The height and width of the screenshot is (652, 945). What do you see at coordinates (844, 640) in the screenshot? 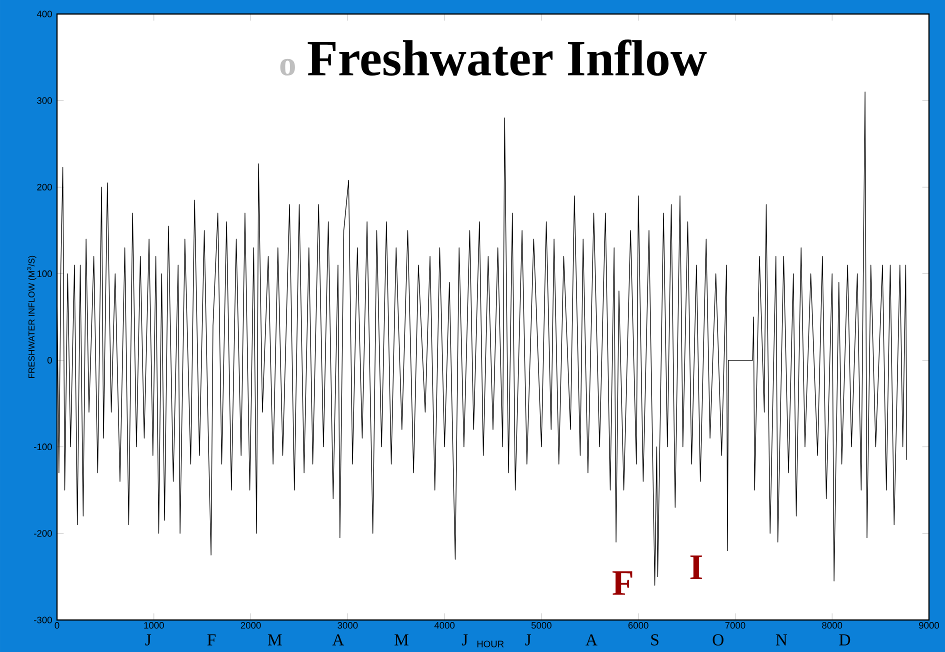
I see `text: D` at bounding box center [844, 640].